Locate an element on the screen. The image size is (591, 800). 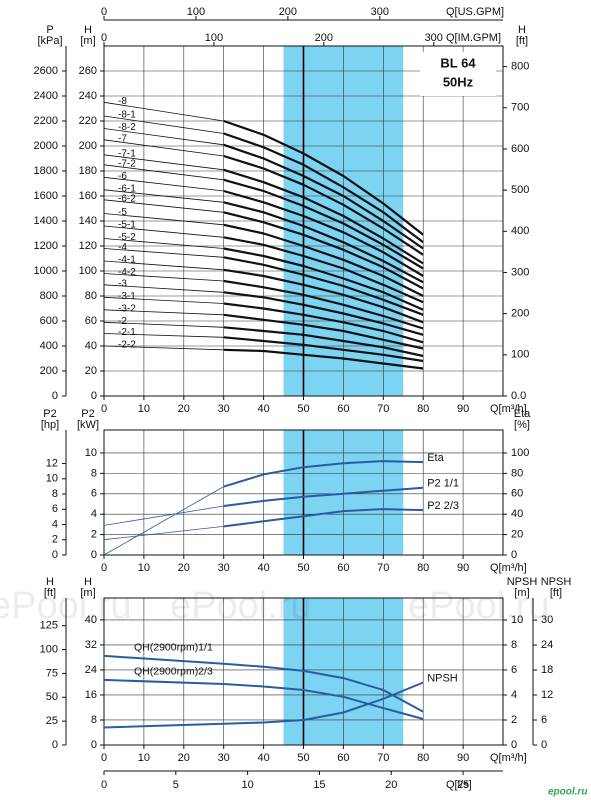
y-axis-label: P2 is located at coordinates (87, 414).